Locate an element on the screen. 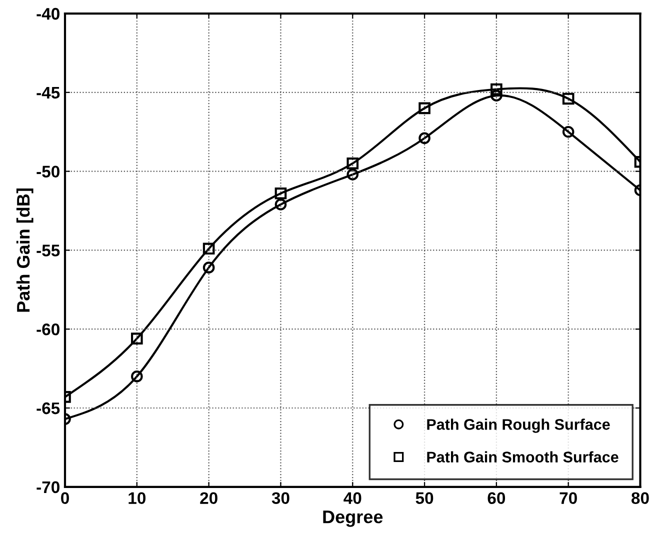 The width and height of the screenshot is (650, 541). legend-label: Path Gain Rough Surface is located at coordinates (518, 425).